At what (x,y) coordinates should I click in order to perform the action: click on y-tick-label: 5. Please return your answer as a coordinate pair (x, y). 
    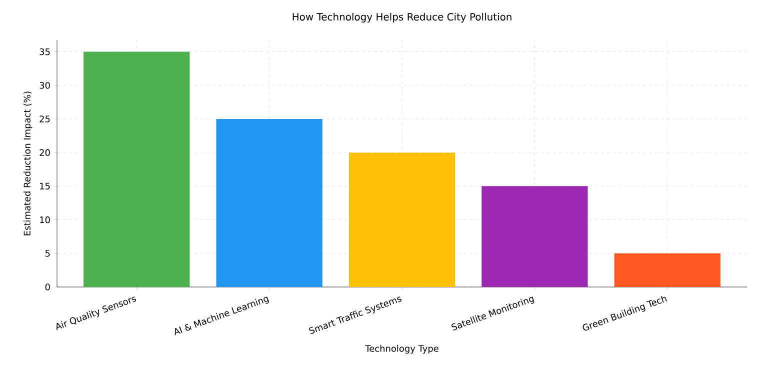
    Looking at the image, I should click on (47, 253).